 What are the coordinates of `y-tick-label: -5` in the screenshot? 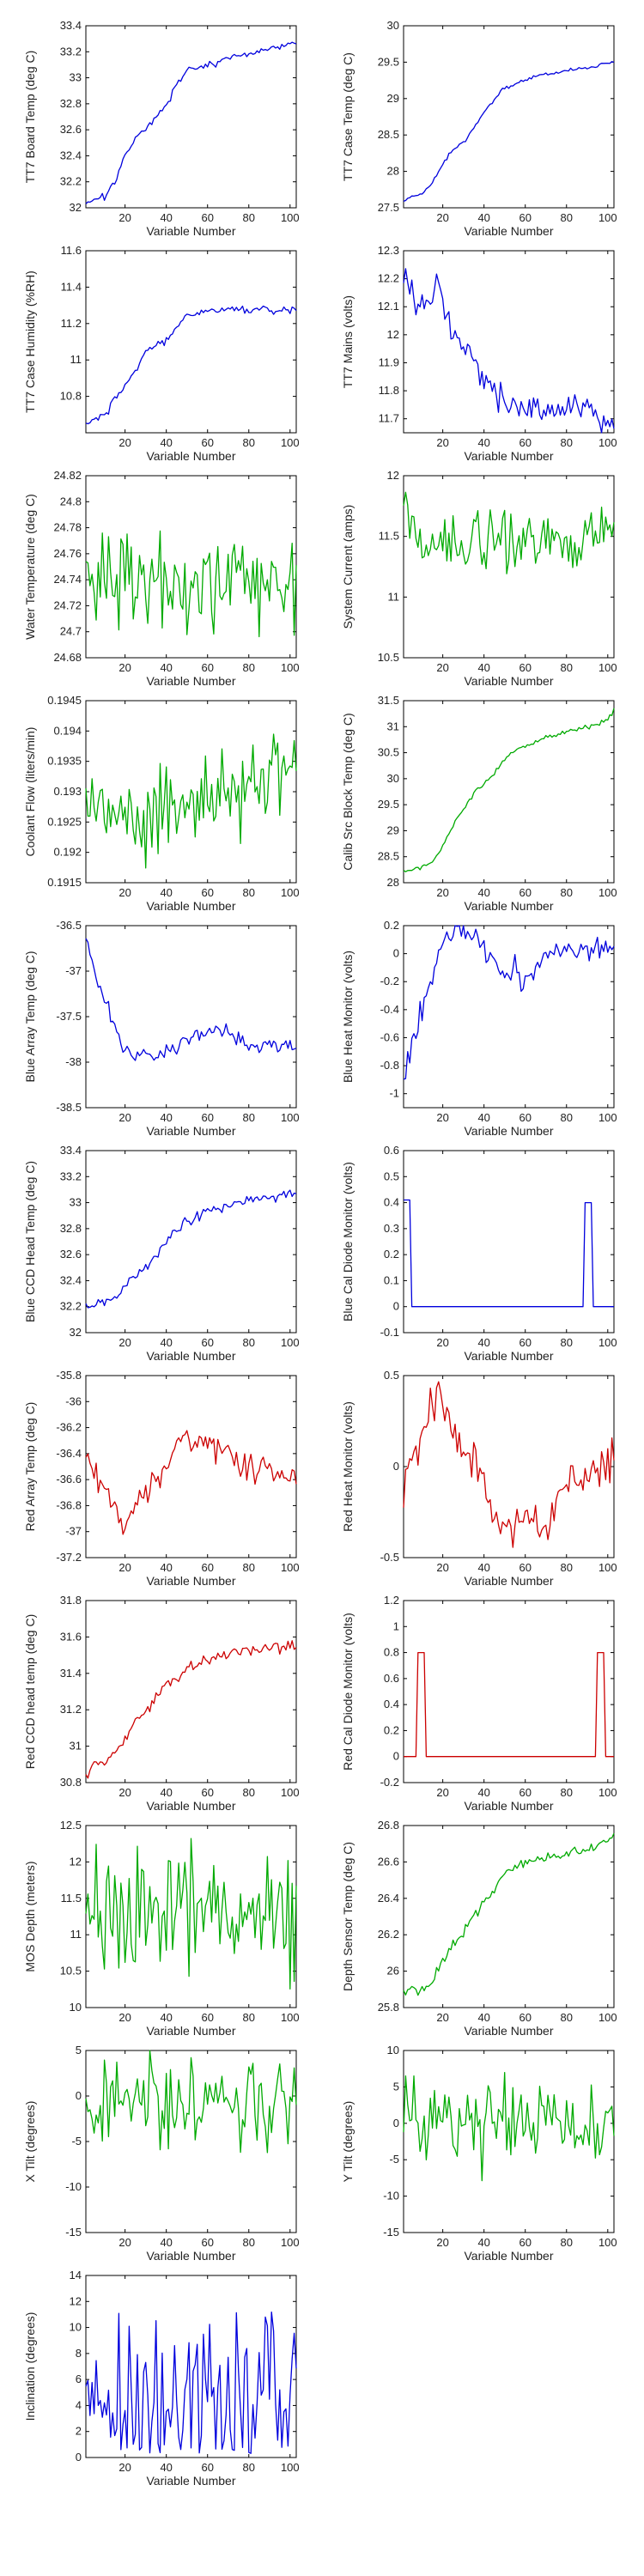 It's located at (394, 2159).